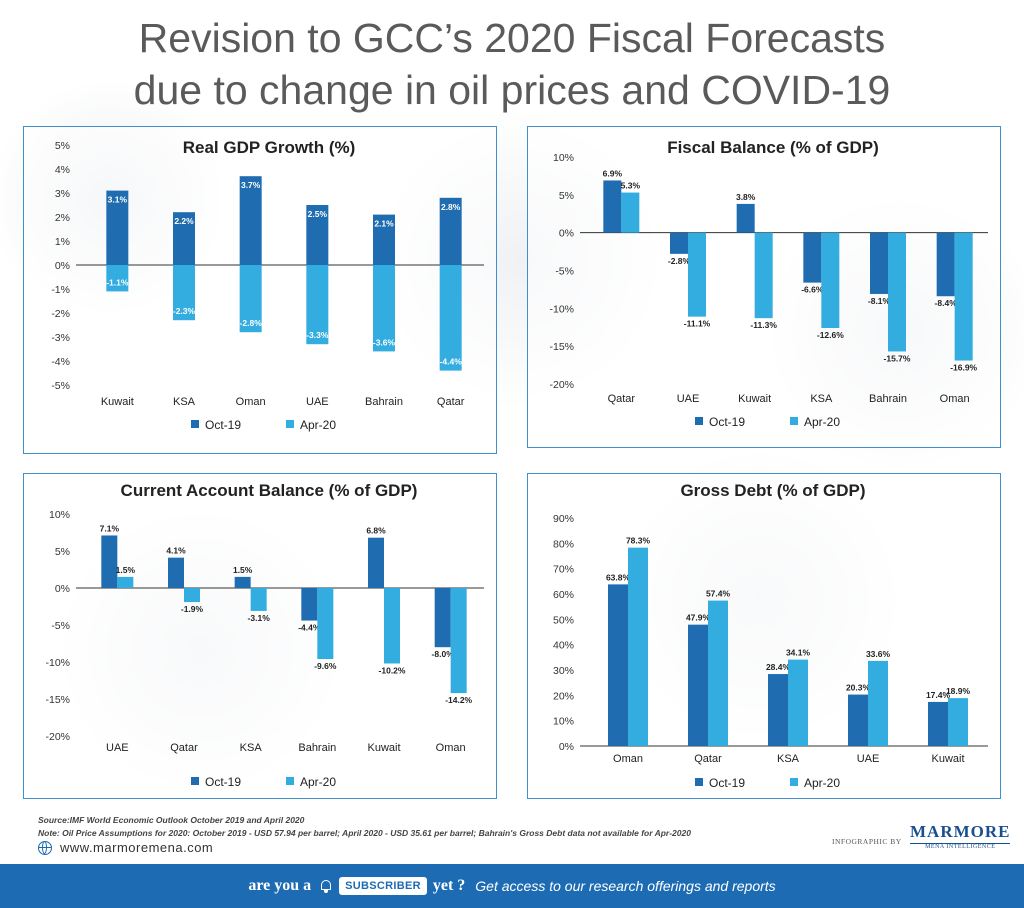  What do you see at coordinates (259, 618) in the screenshot?
I see `data-label: -3.1%` at bounding box center [259, 618].